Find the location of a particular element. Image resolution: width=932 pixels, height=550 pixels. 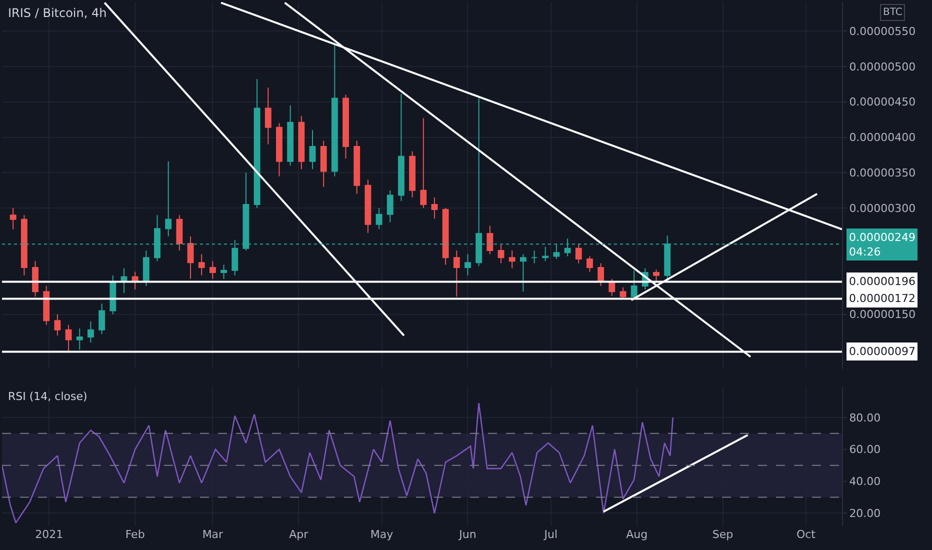

chart-title: IRIS / Bitcoin, 4h is located at coordinates (57, 13).